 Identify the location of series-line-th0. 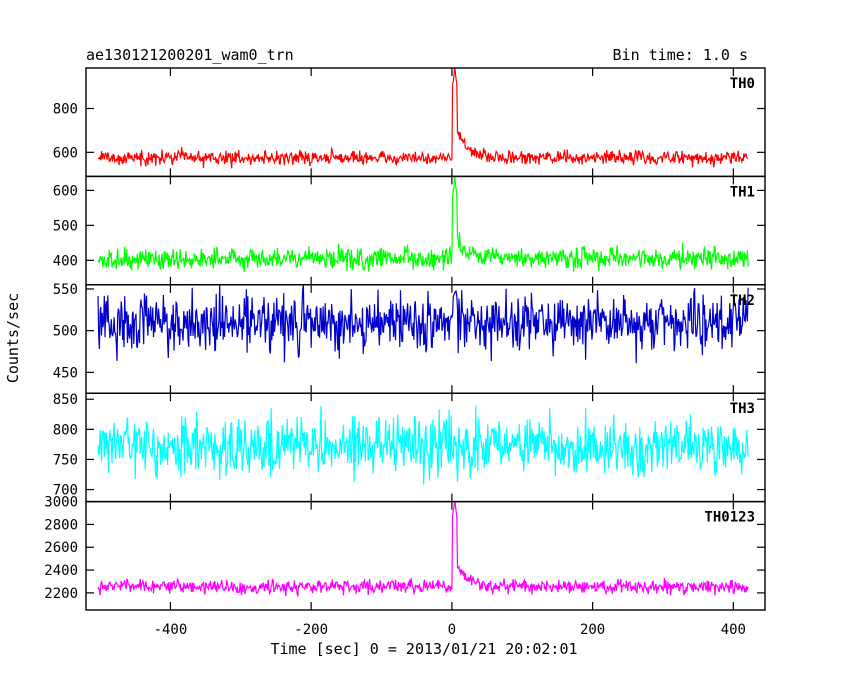
(423, 118).